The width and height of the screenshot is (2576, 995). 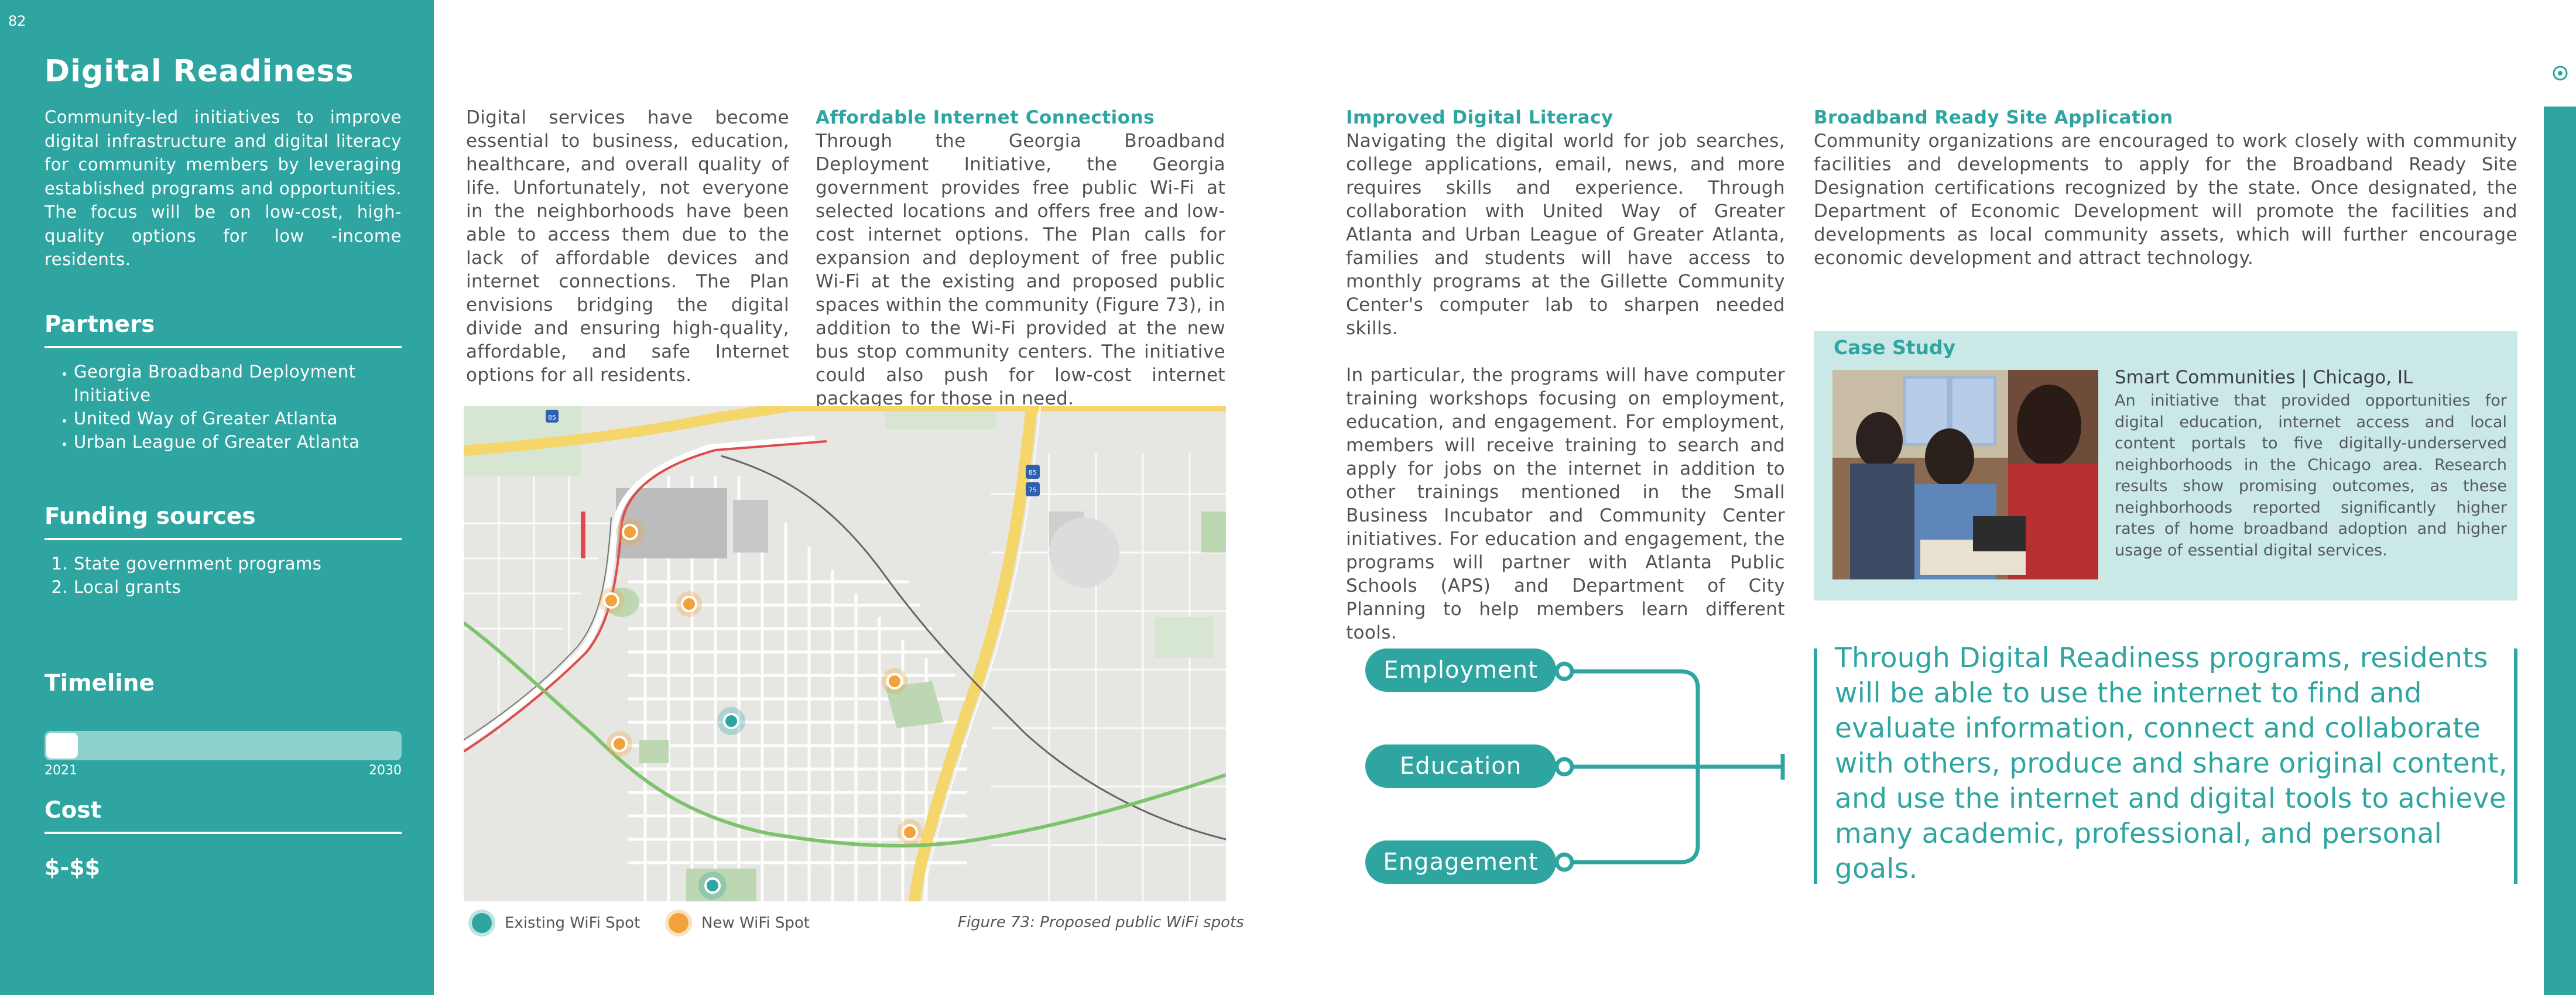 What do you see at coordinates (721, 803) in the screenshot?
I see `existing-wifi-spots` at bounding box center [721, 803].